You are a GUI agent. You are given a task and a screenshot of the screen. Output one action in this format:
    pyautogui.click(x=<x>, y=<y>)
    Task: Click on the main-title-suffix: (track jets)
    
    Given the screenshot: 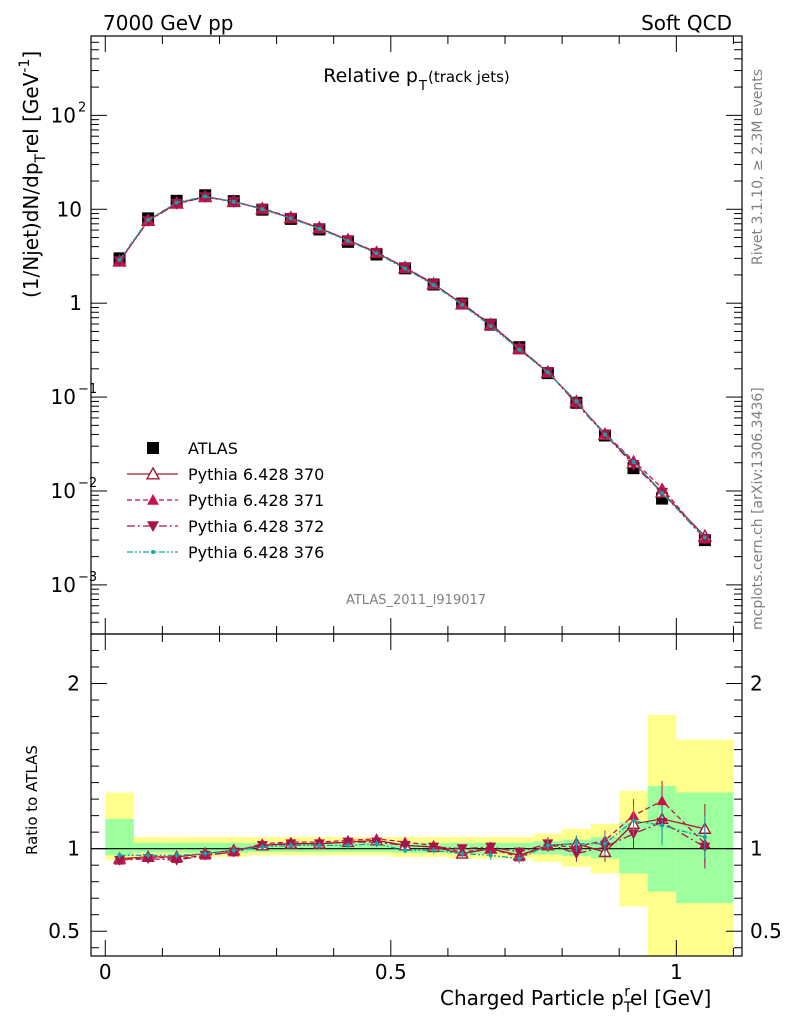 What is the action you would take?
    pyautogui.click(x=469, y=77)
    